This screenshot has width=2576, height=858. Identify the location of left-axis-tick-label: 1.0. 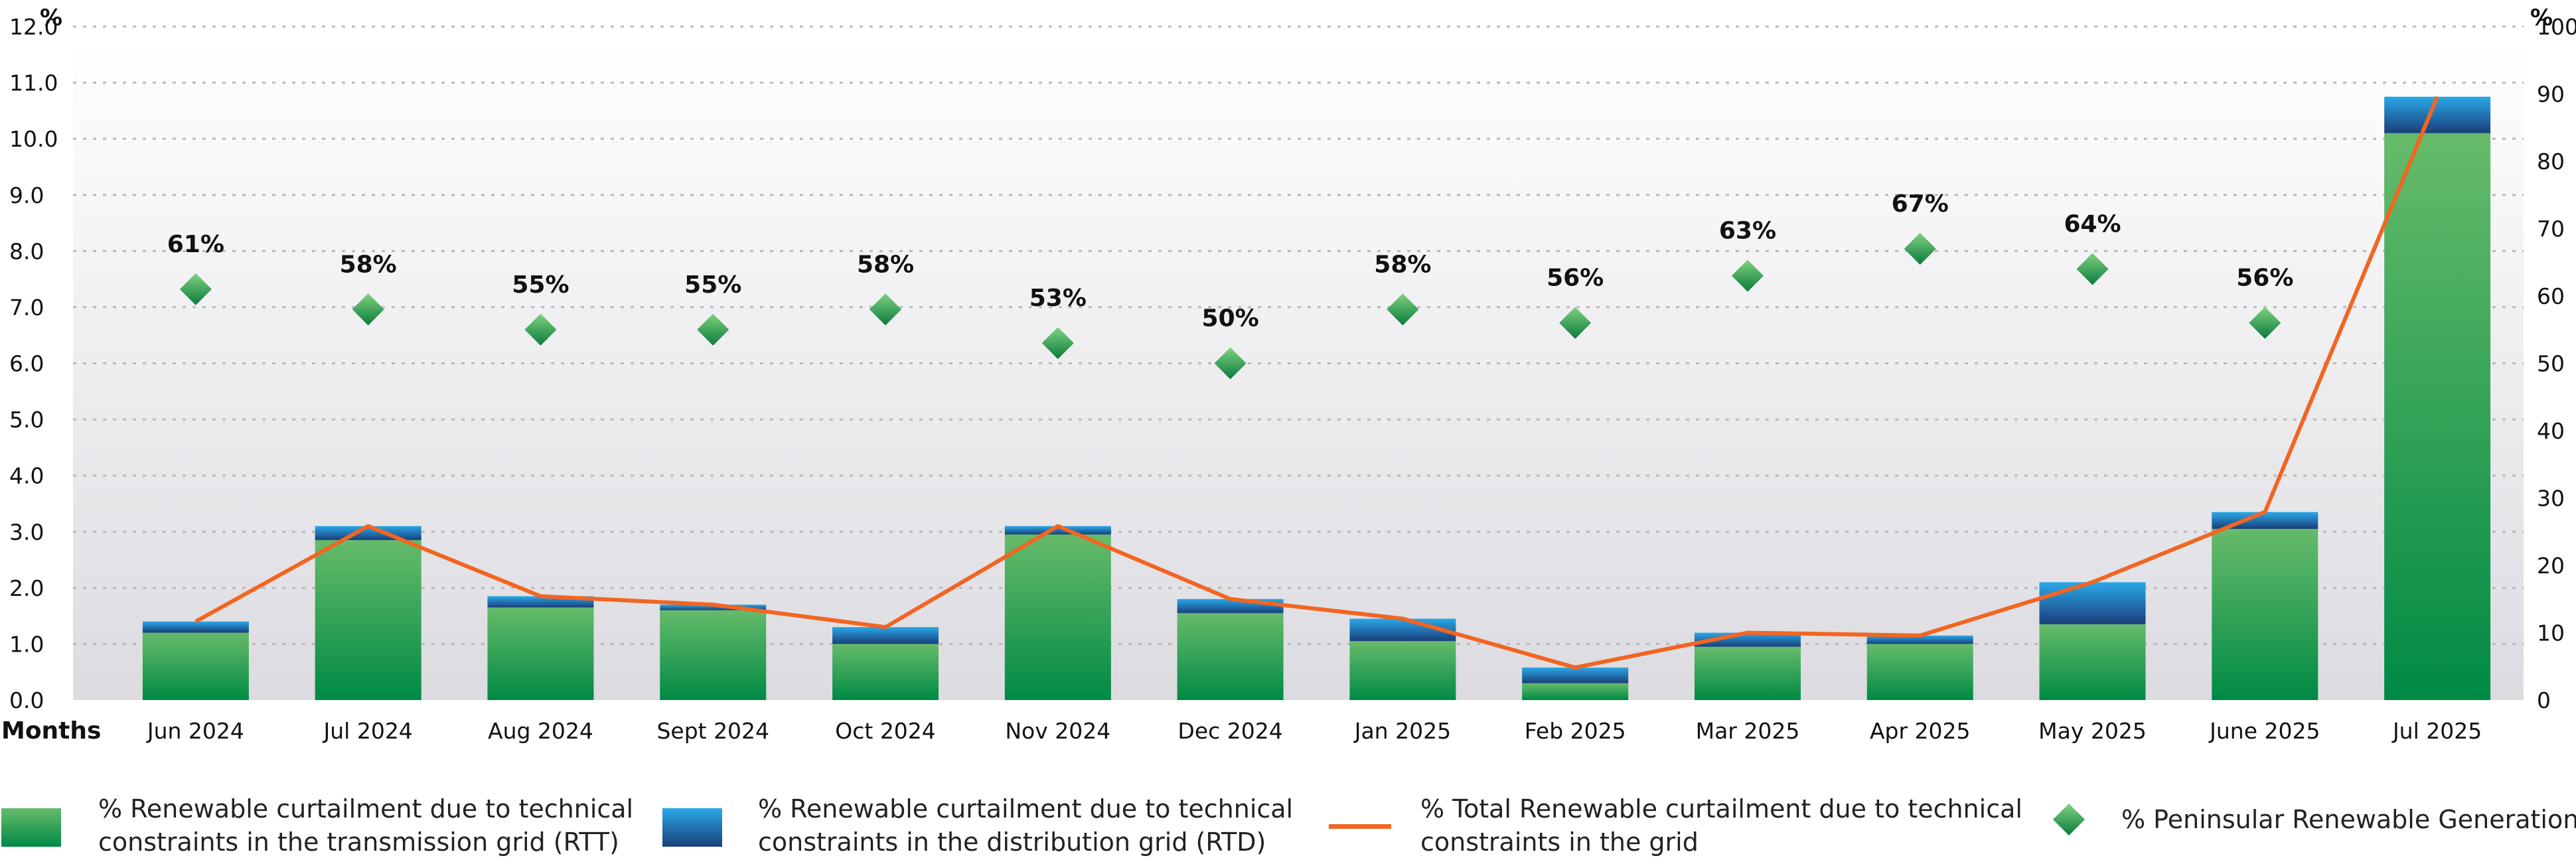
(26, 644).